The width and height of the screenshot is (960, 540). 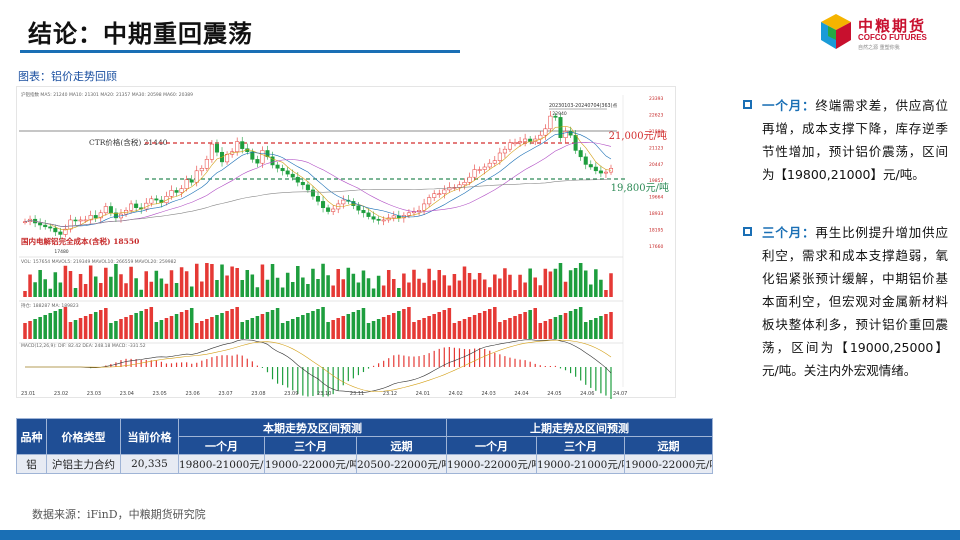 What do you see at coordinates (656, 247) in the screenshot?
I see `y-tick-label: 17660` at bounding box center [656, 247].